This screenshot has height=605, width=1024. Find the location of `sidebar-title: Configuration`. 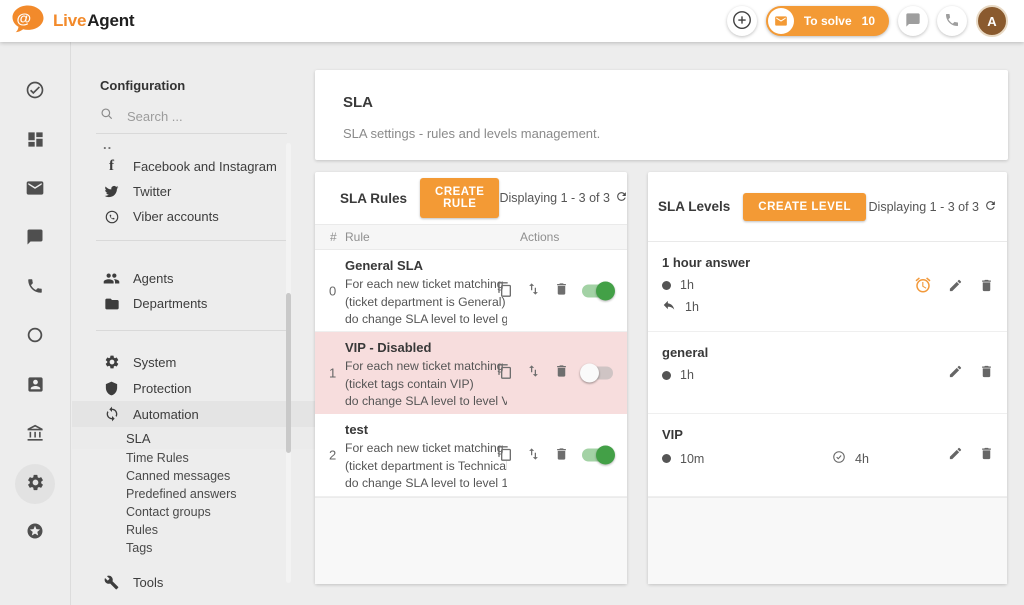

sidebar-title: Configuration is located at coordinates (143, 85).